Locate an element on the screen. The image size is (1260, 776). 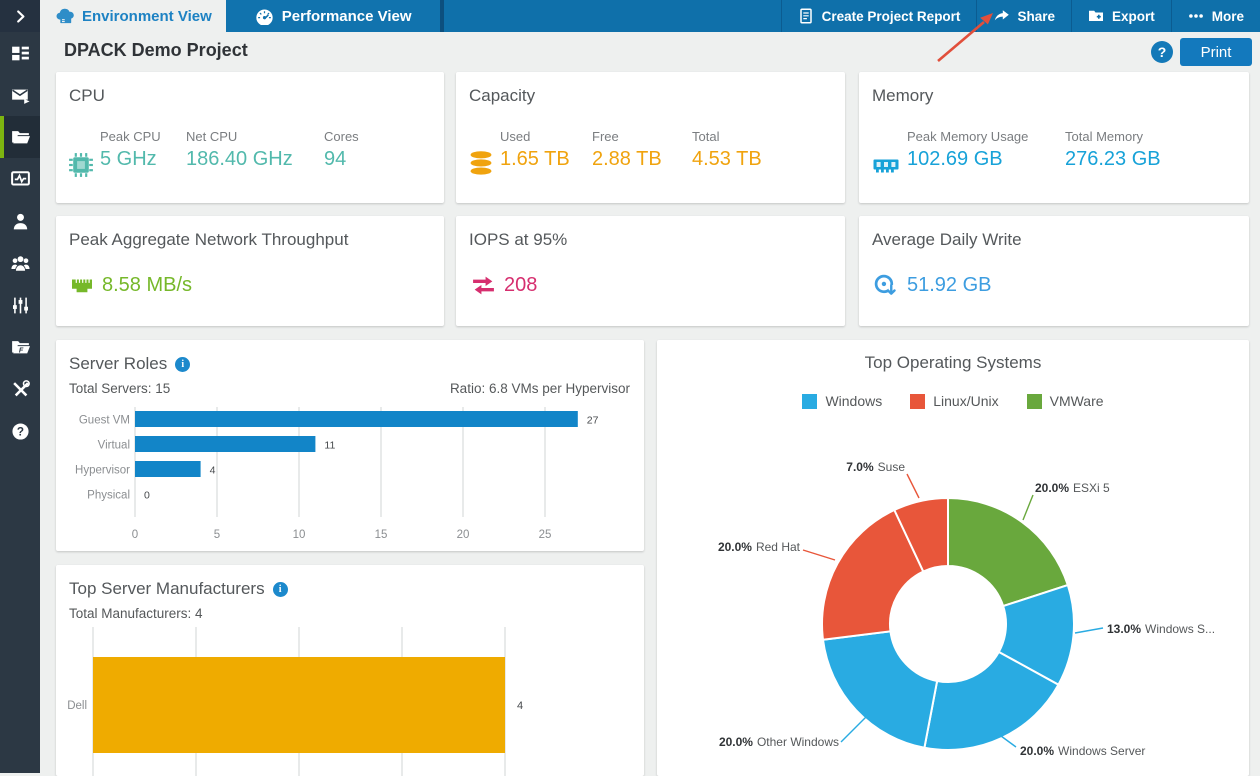
sidebar-item-user is located at coordinates (20, 221).